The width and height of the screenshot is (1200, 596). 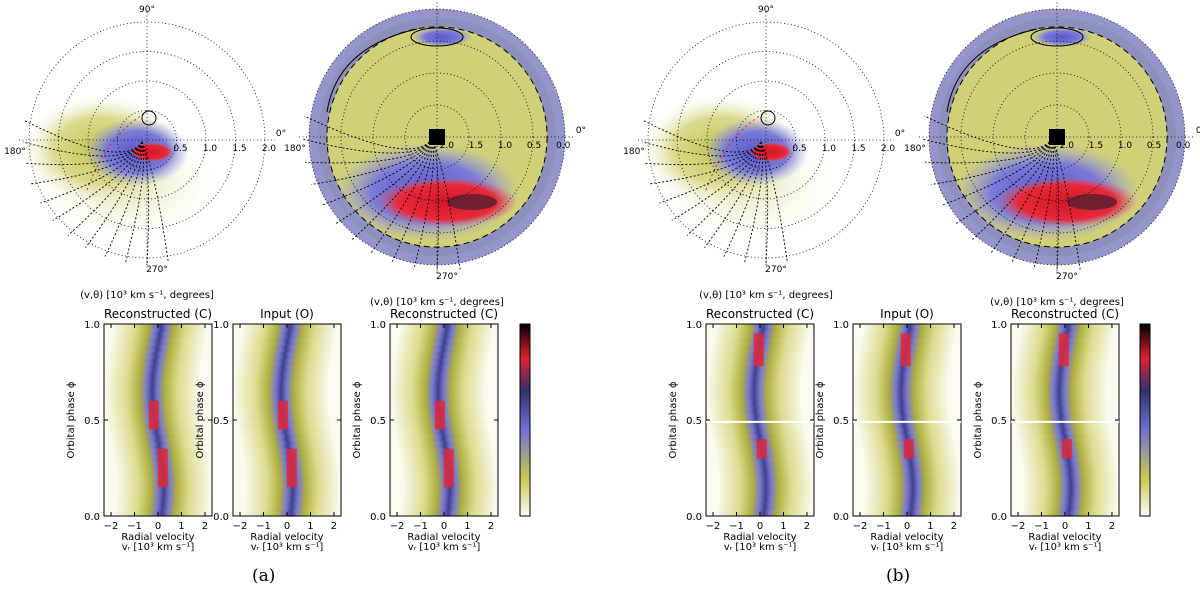 What do you see at coordinates (760, 314) in the screenshot?
I see `spectrum-title: Reconstructed (C)` at bounding box center [760, 314].